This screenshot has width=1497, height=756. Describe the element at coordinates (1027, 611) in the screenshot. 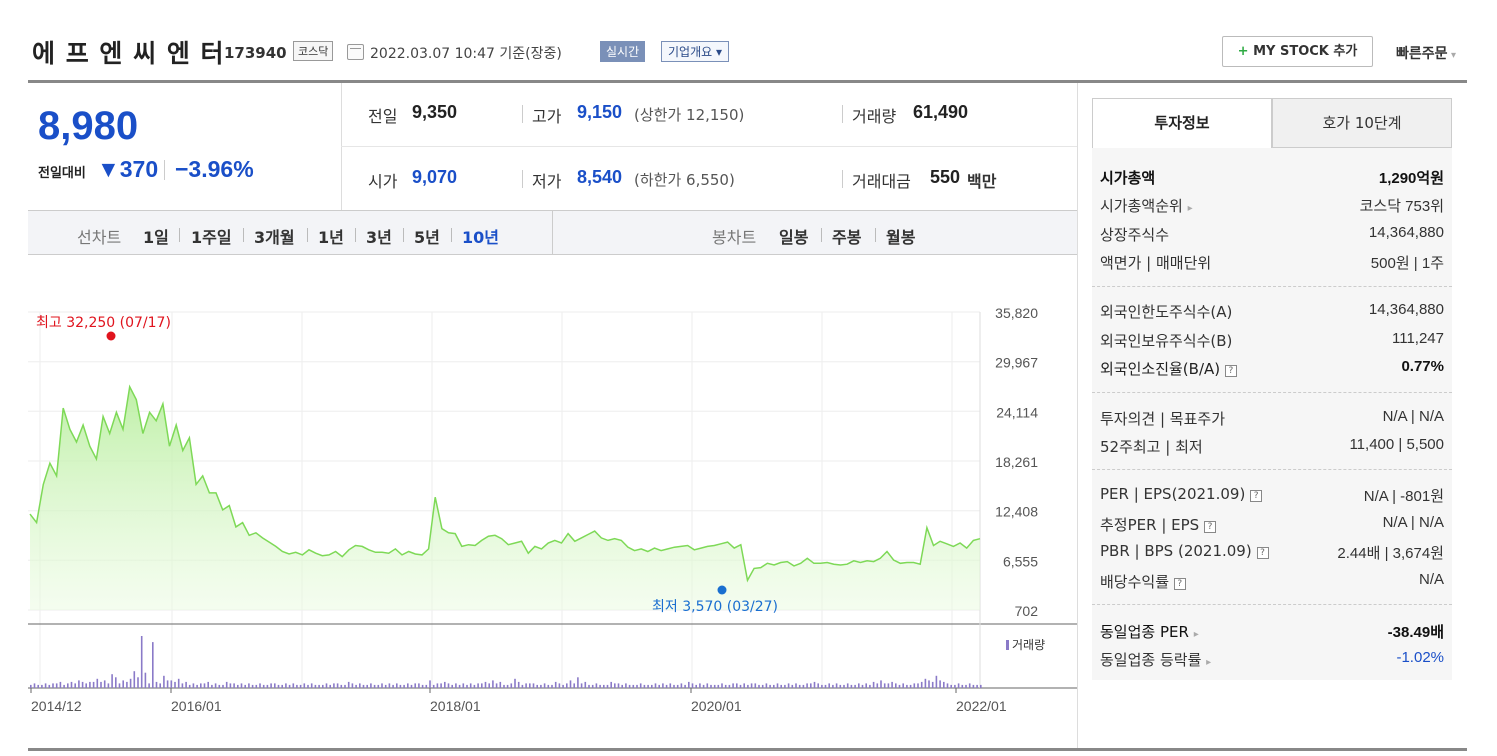

I see `y-tick-label: 702` at that location.